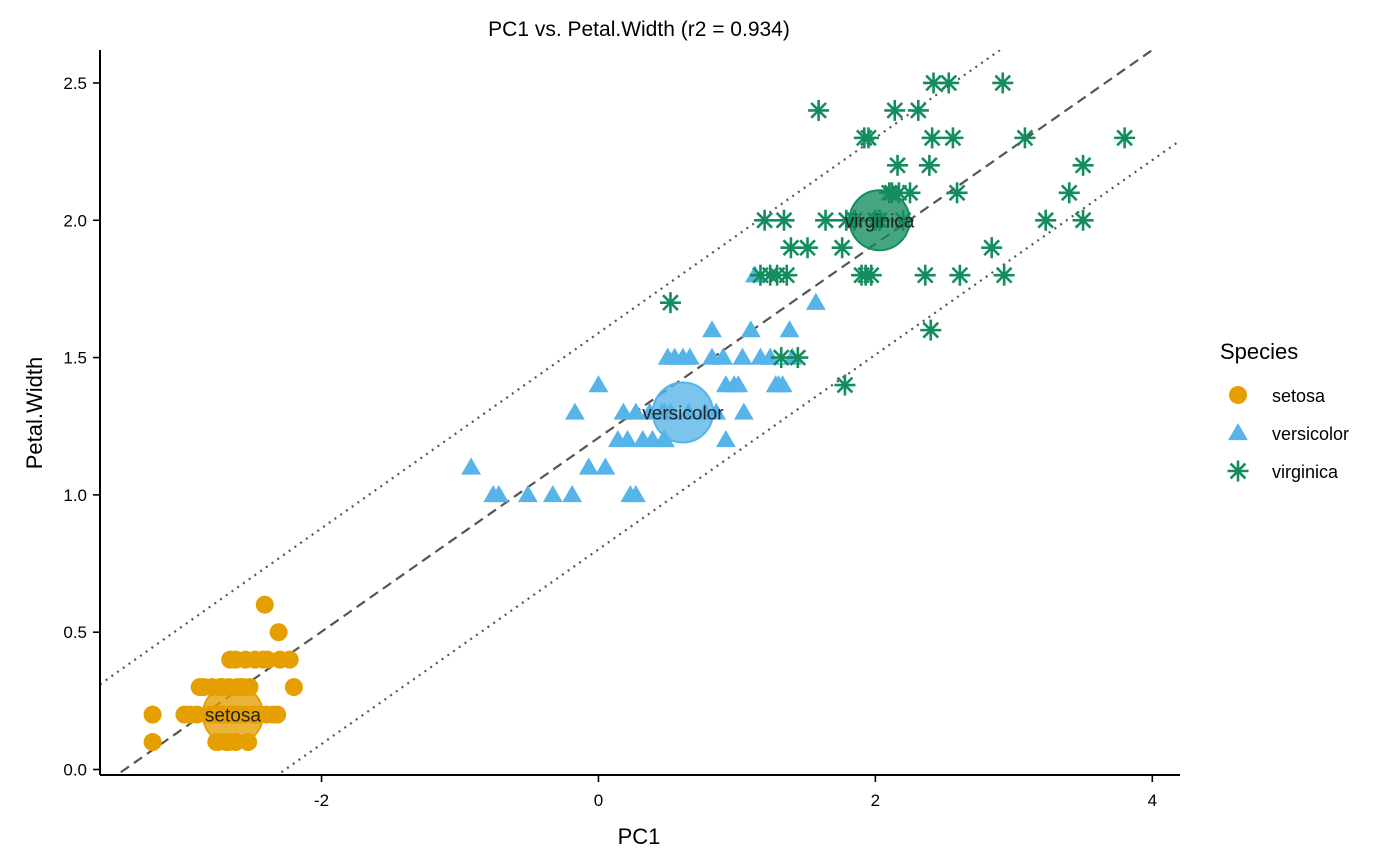 This screenshot has height=866, width=1400. What do you see at coordinates (321, 800) in the screenshot?
I see `x-tick-label: -2` at bounding box center [321, 800].